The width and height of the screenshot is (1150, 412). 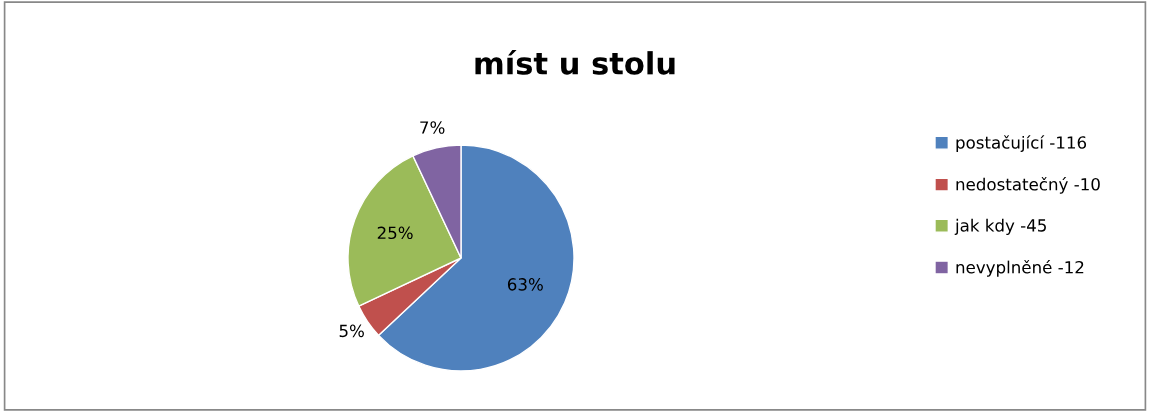 What do you see at coordinates (525, 284) in the screenshot?
I see `data-label: 63%` at bounding box center [525, 284].